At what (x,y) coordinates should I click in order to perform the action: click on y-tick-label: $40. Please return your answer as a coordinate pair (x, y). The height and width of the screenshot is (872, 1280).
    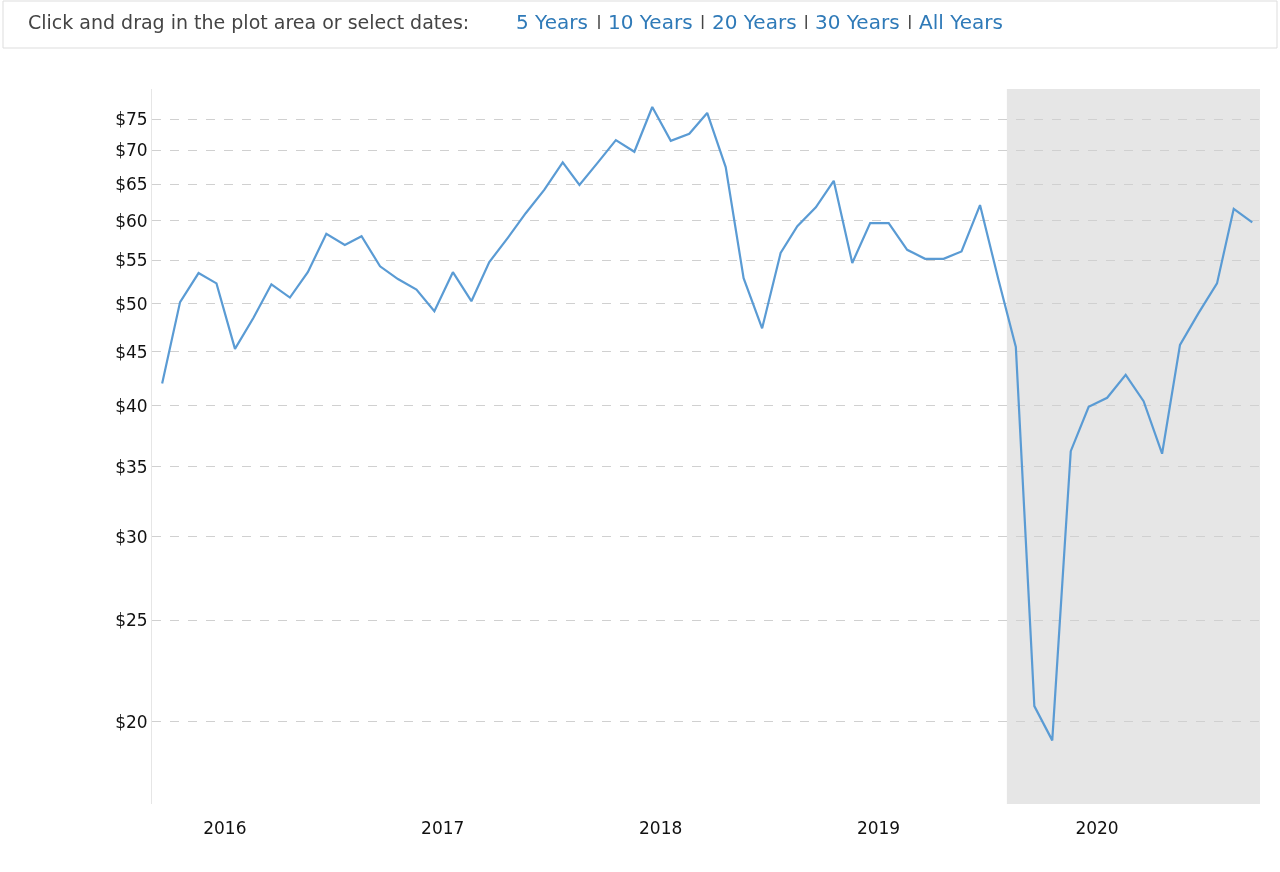
    Looking at the image, I should click on (131, 405).